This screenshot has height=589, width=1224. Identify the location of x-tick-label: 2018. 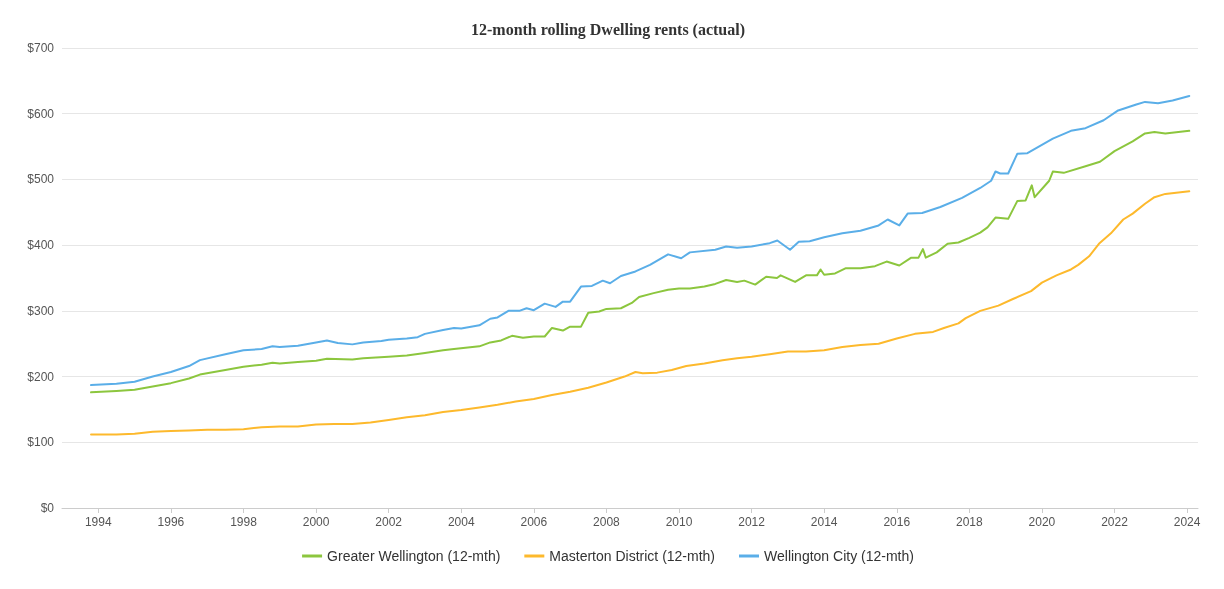
(970, 522).